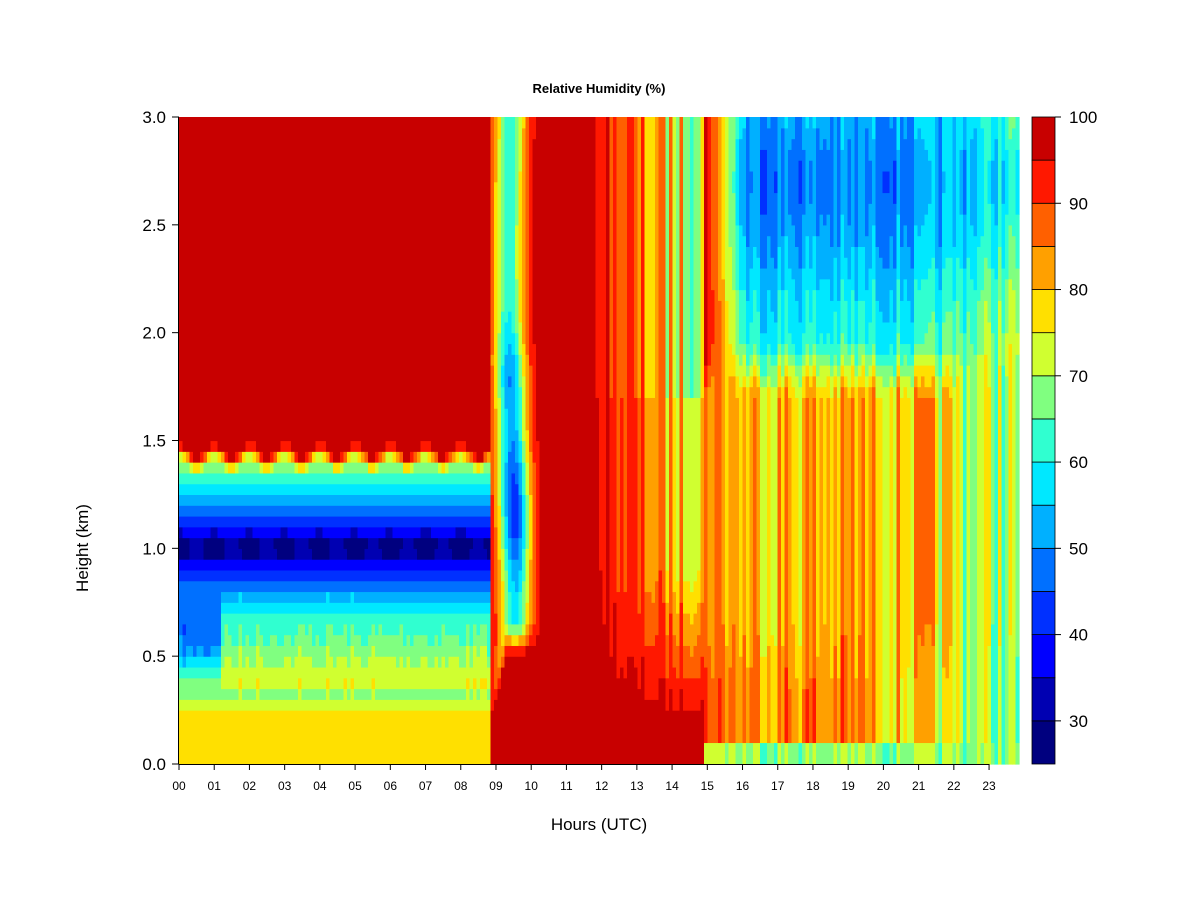 This screenshot has width=1200, height=900. What do you see at coordinates (179, 786) in the screenshot?
I see `x-tick-label: 00` at bounding box center [179, 786].